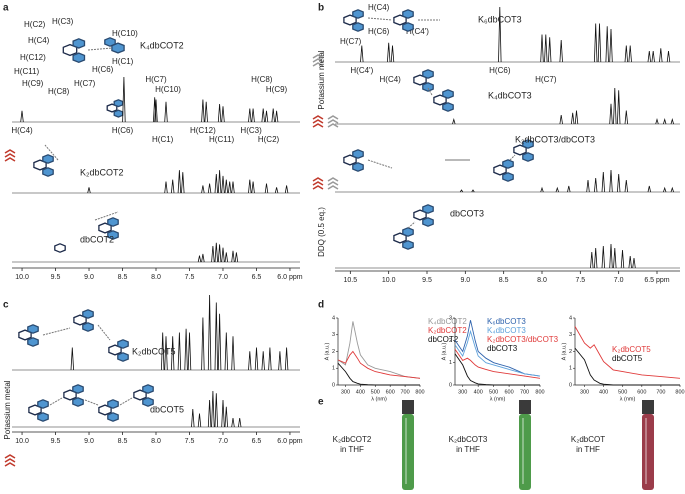  I want to click on peak-label: H(C8), so click(262, 79).